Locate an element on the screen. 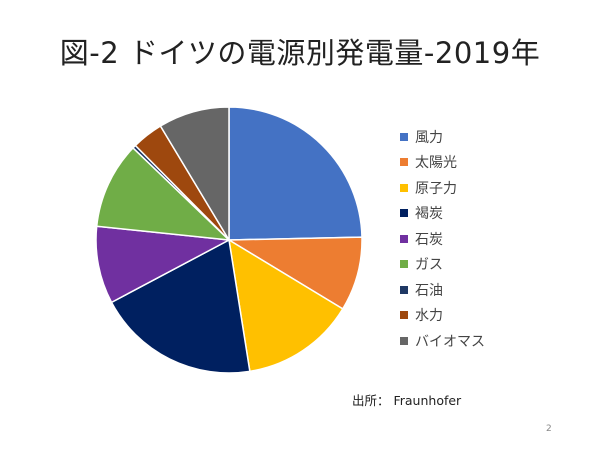 The width and height of the screenshot is (600, 450). legend-item-4: 褐炭 is located at coordinates (442, 214).